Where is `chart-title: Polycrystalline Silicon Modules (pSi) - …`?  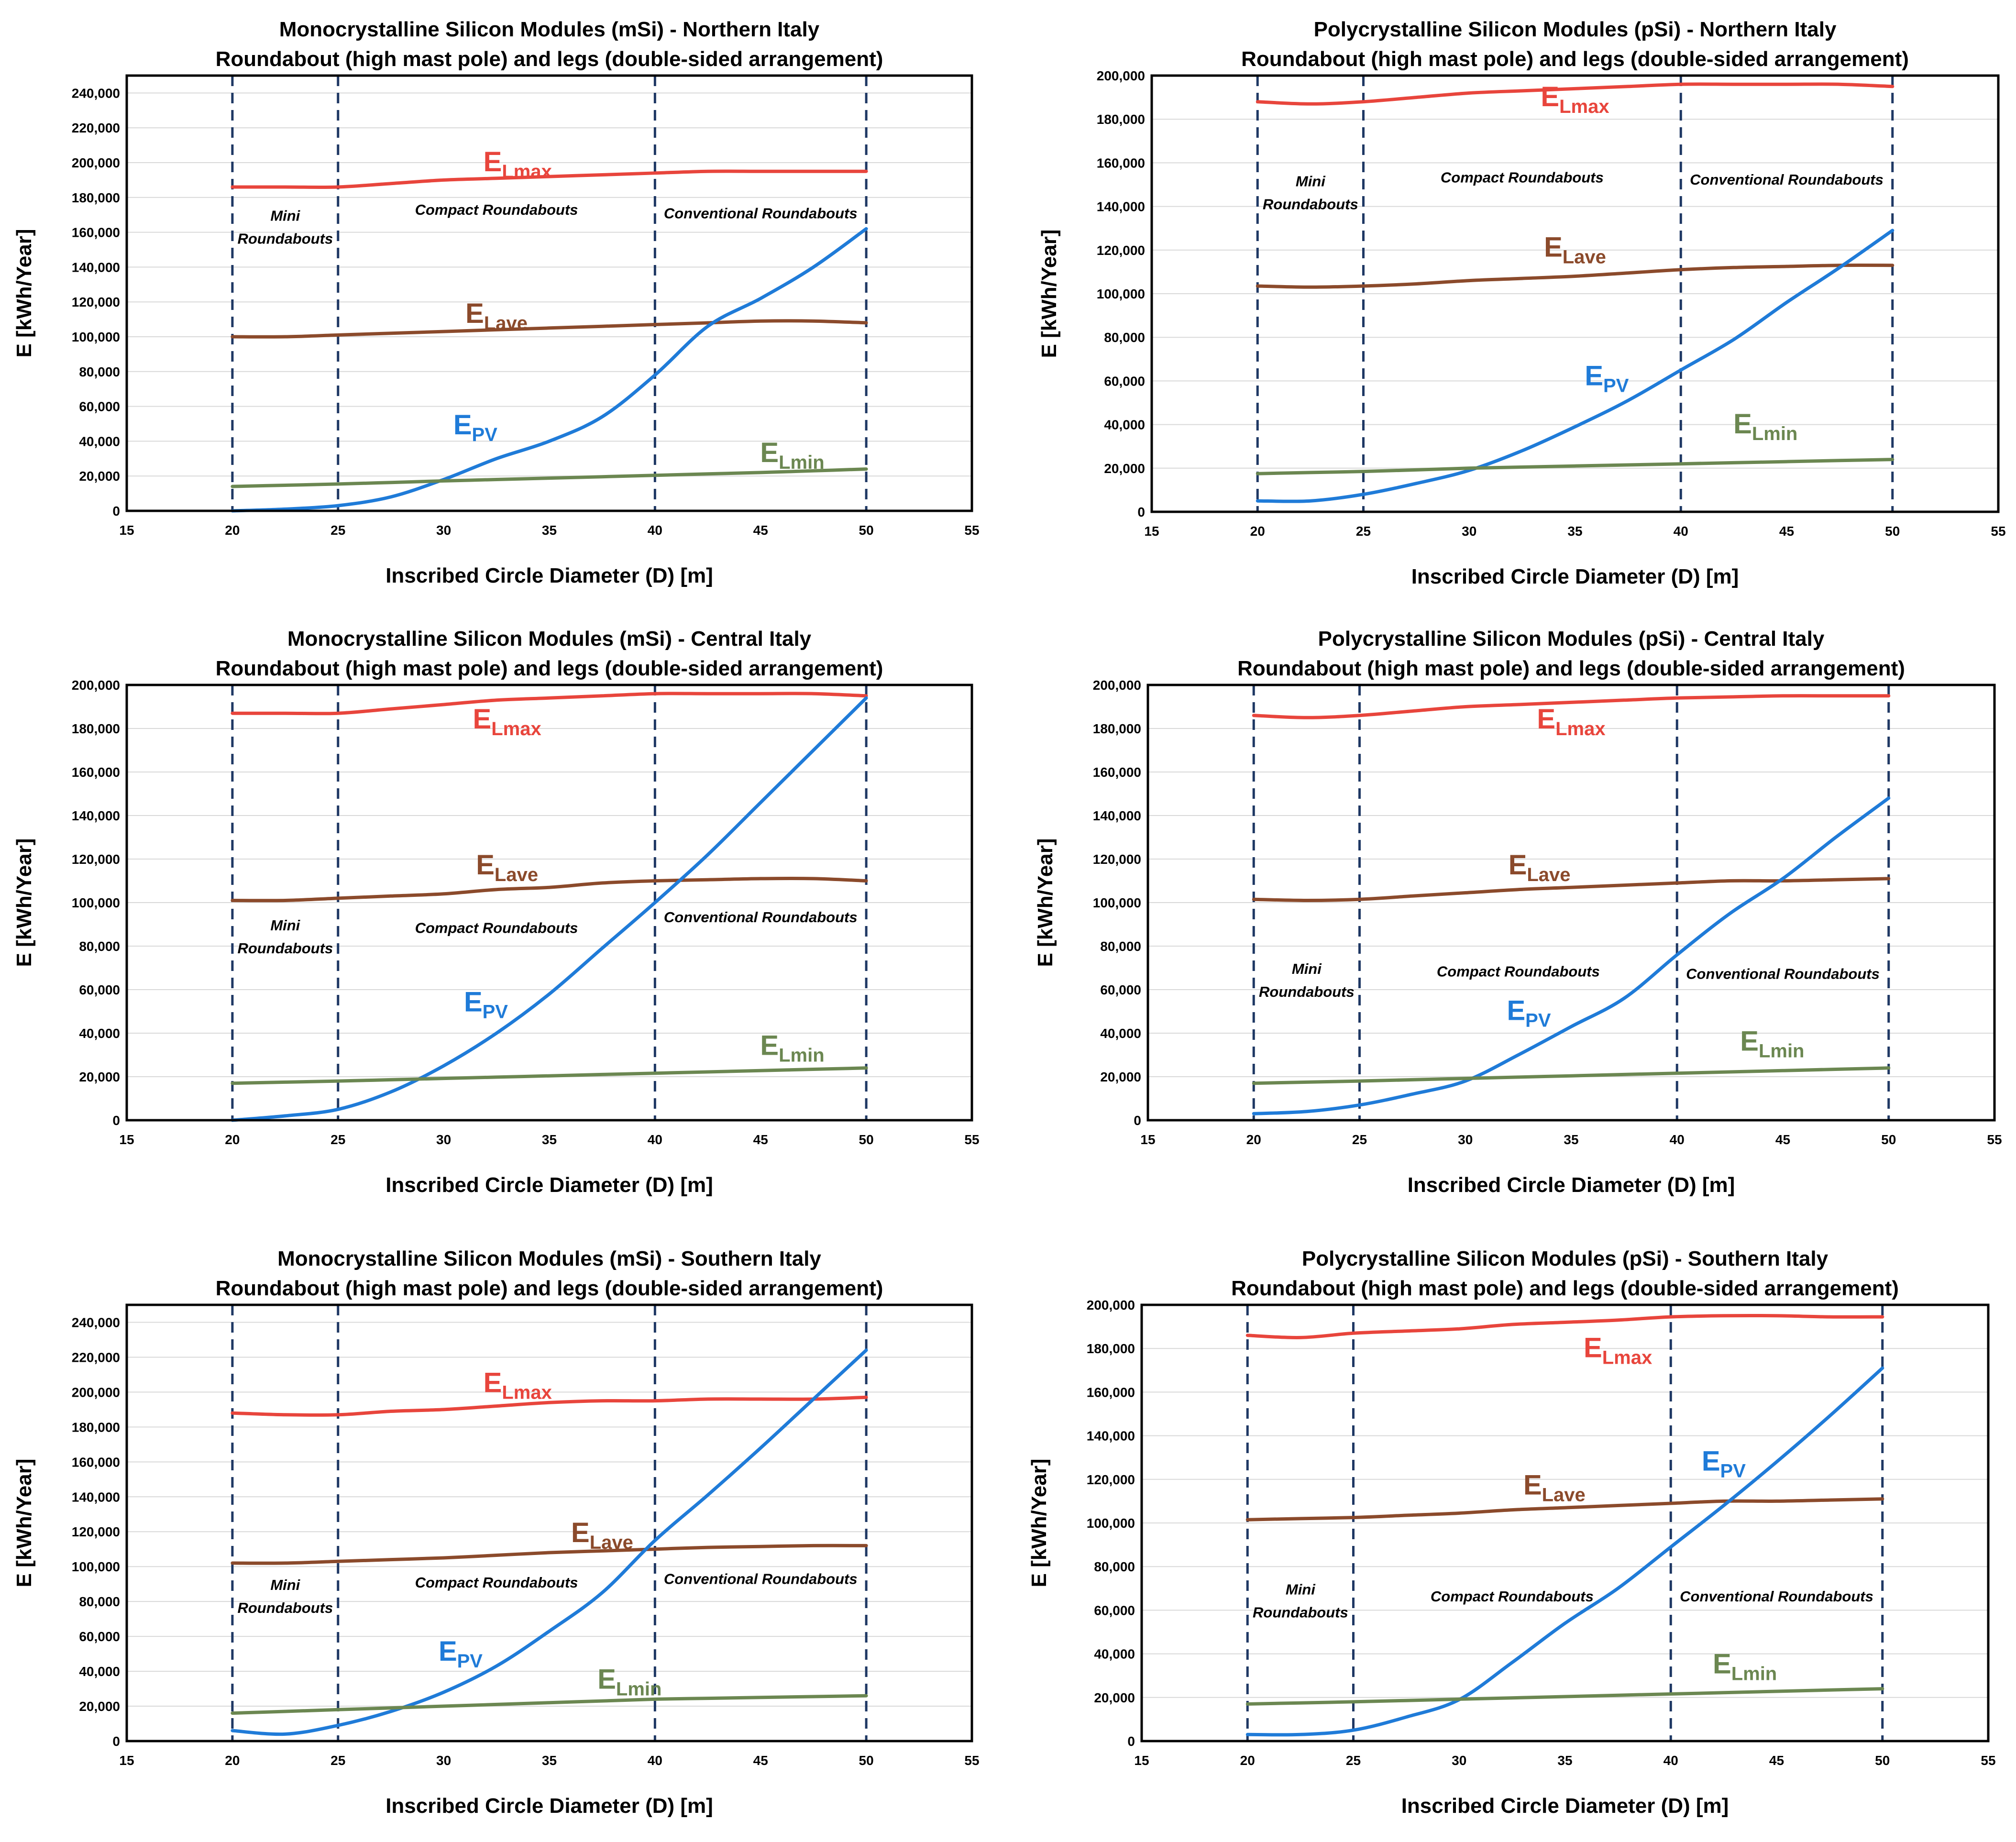 chart-title: Polycrystalline Silicon Modules (pSi) - … is located at coordinates (1565, 1258).